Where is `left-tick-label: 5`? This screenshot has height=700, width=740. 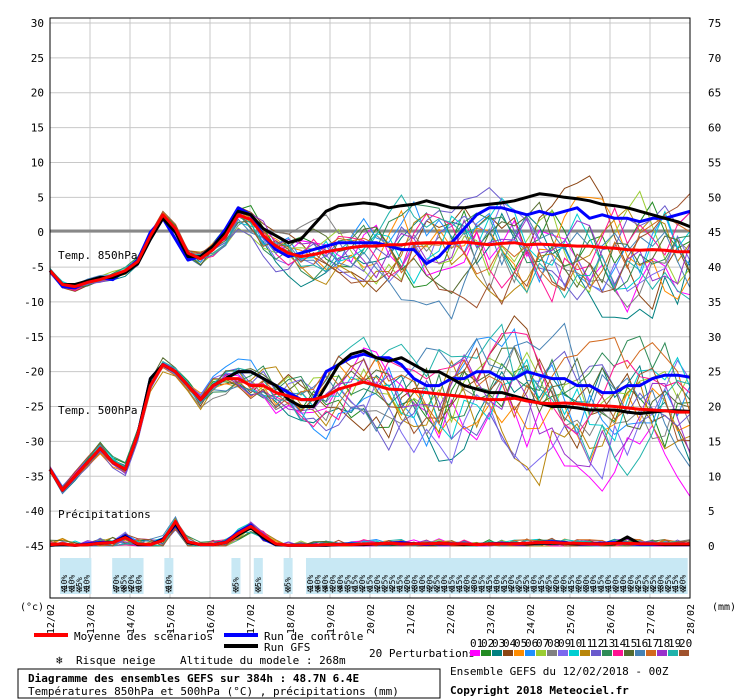 left-tick-label: 5 is located at coordinates (40, 197).